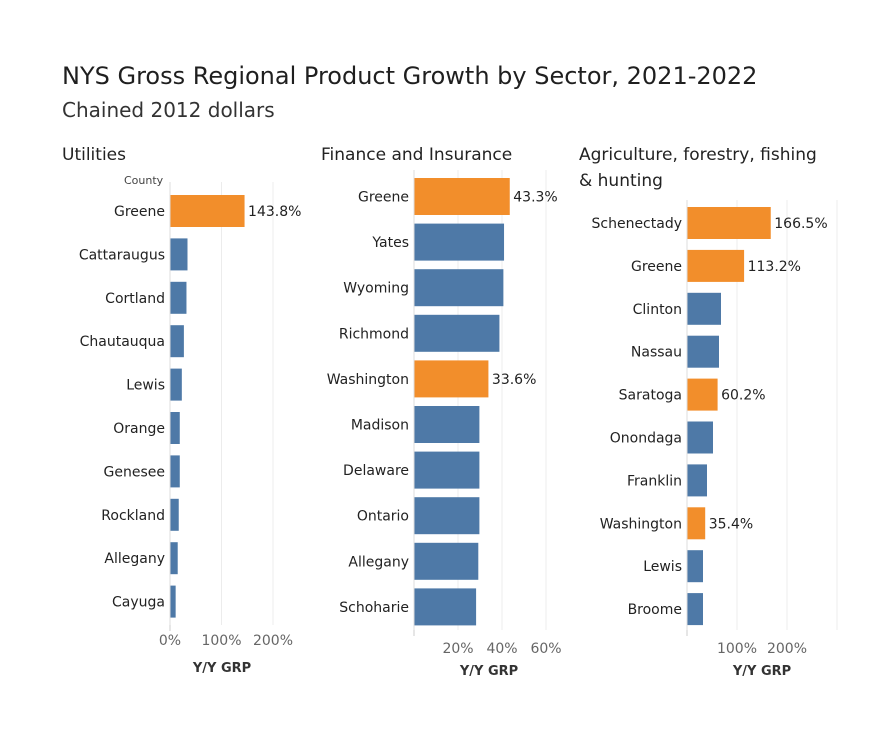 Image resolution: width=874 pixels, height=747 pixels. What do you see at coordinates (698, 168) in the screenshot?
I see `panel-title-agriculture: Agriculture, forestry, fishing & hunting` at bounding box center [698, 168].